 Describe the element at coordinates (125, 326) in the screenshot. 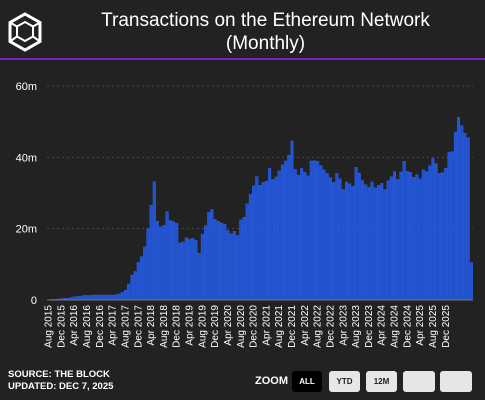

I see `x-tick-label: Aug 2017` at that location.